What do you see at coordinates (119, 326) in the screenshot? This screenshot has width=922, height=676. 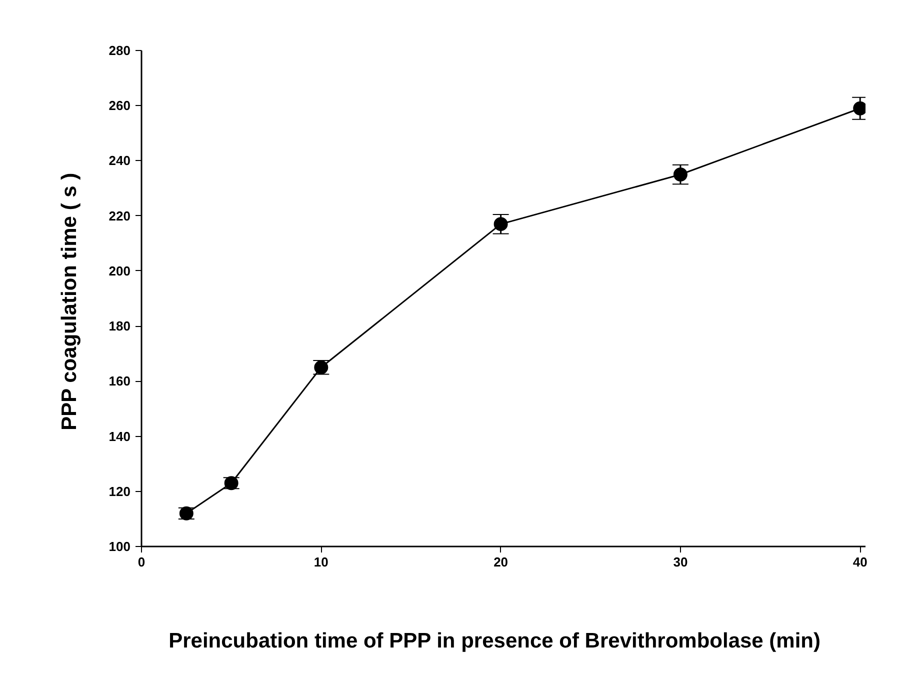 I see `y-tick-label: 180` at bounding box center [119, 326].